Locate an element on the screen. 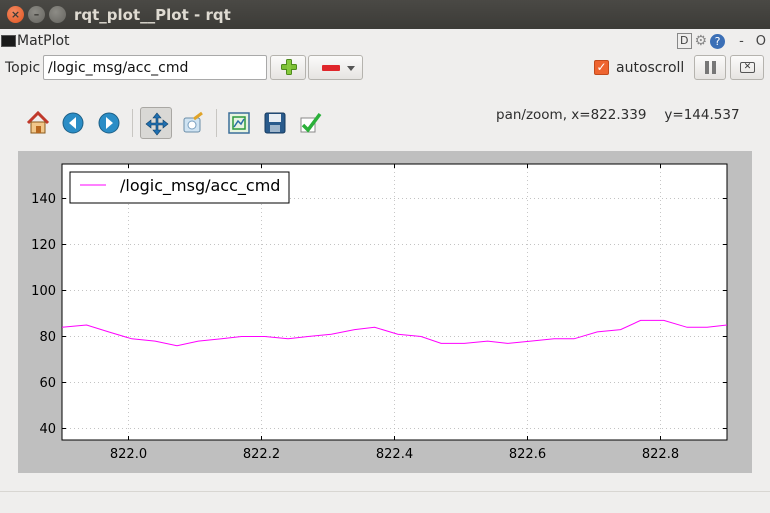  pan-button is located at coordinates (156, 123).